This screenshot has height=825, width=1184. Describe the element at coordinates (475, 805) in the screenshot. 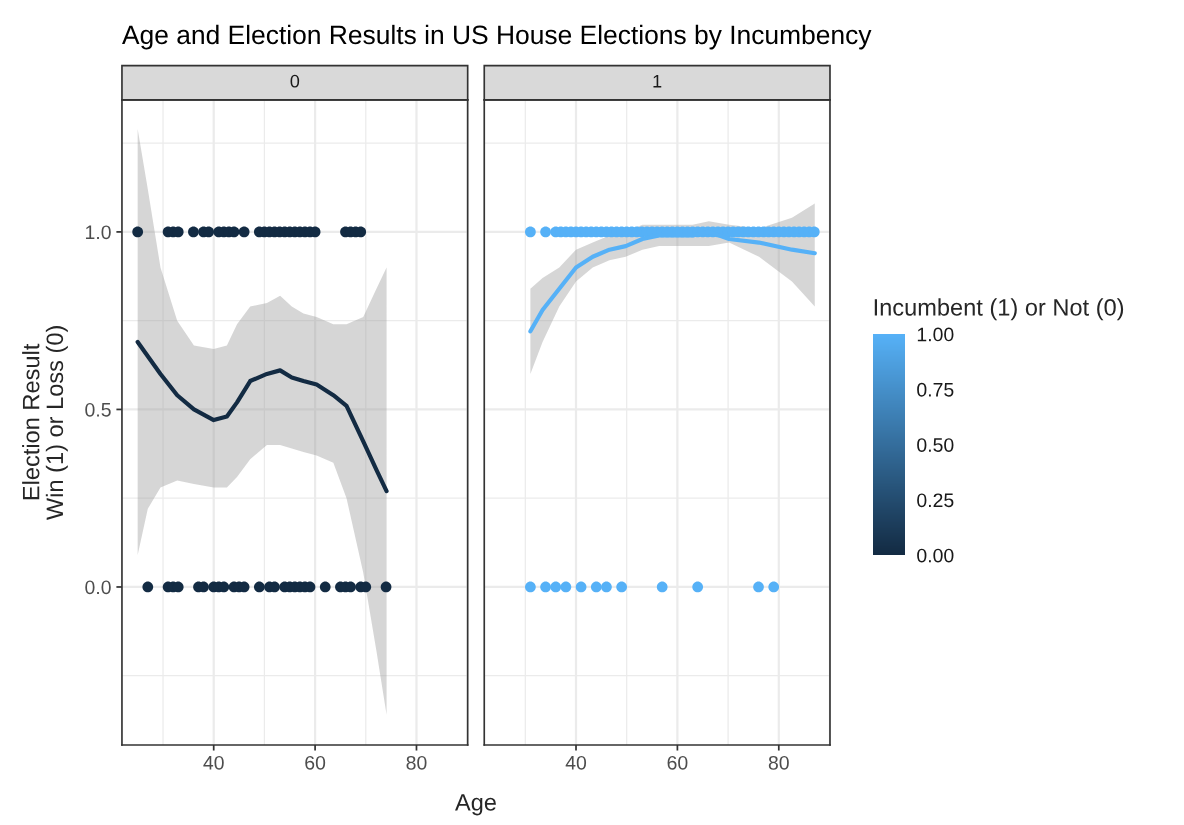

I see `x-axis-title: Age` at that location.